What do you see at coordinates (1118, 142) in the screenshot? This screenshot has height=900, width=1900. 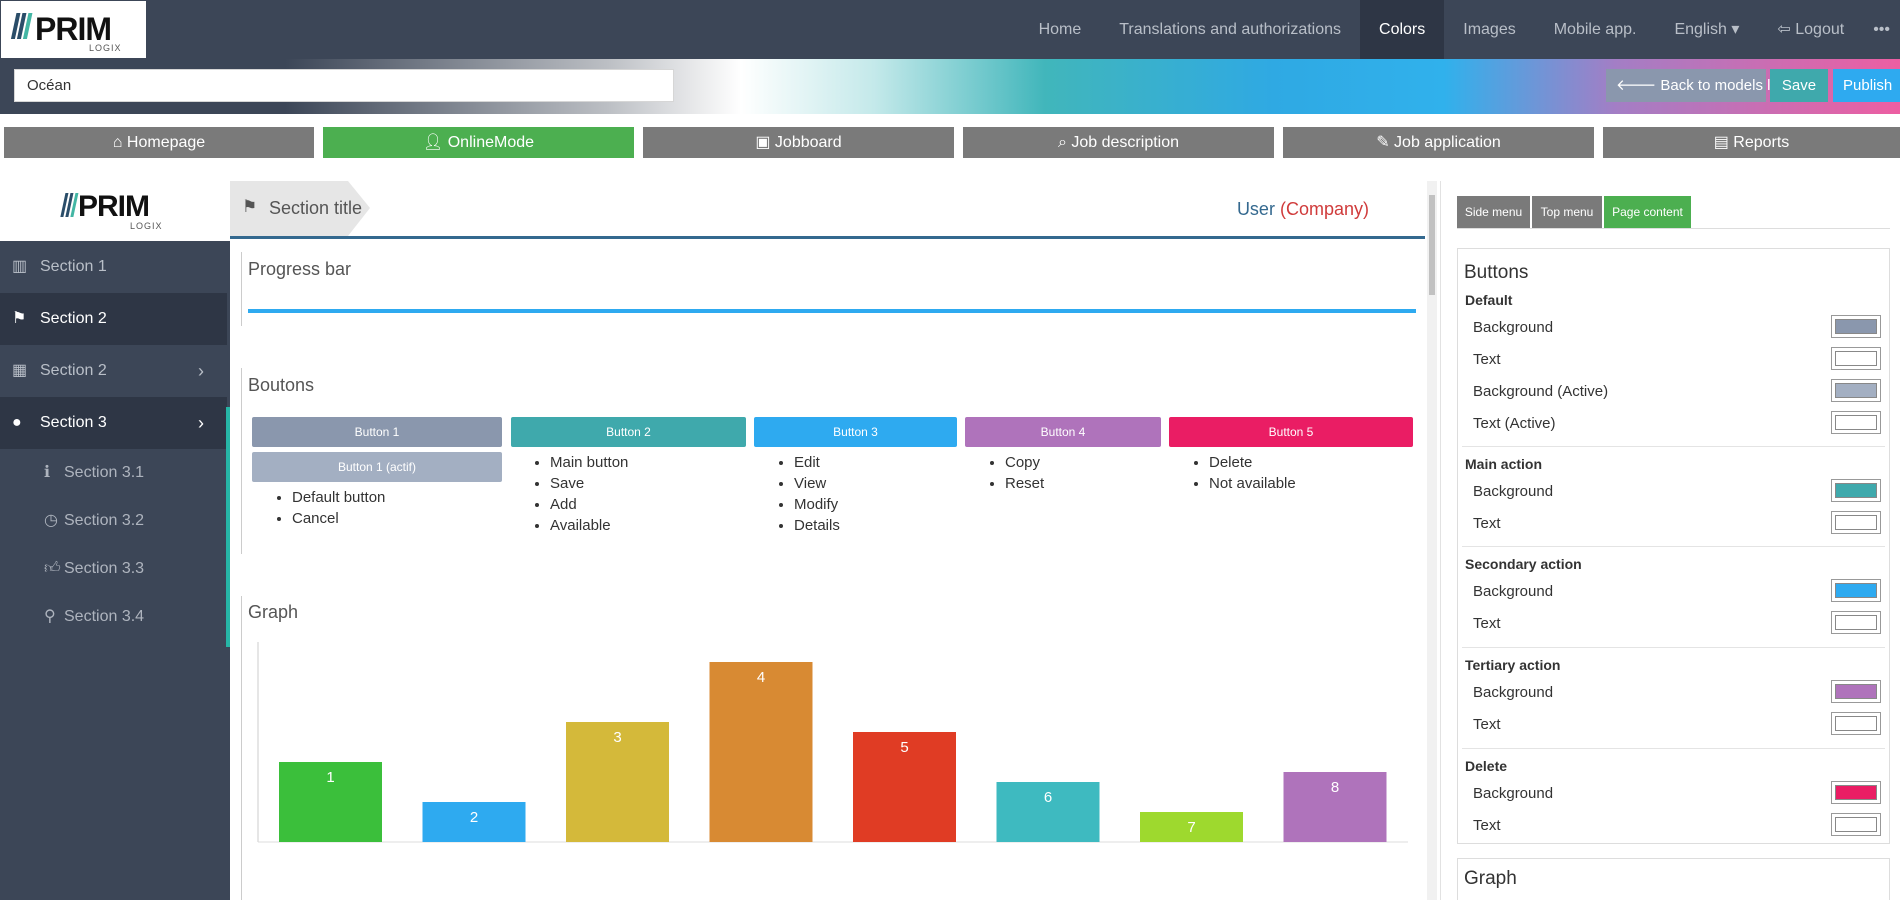 I see `tab-job-description: ⌕ Job description` at bounding box center [1118, 142].